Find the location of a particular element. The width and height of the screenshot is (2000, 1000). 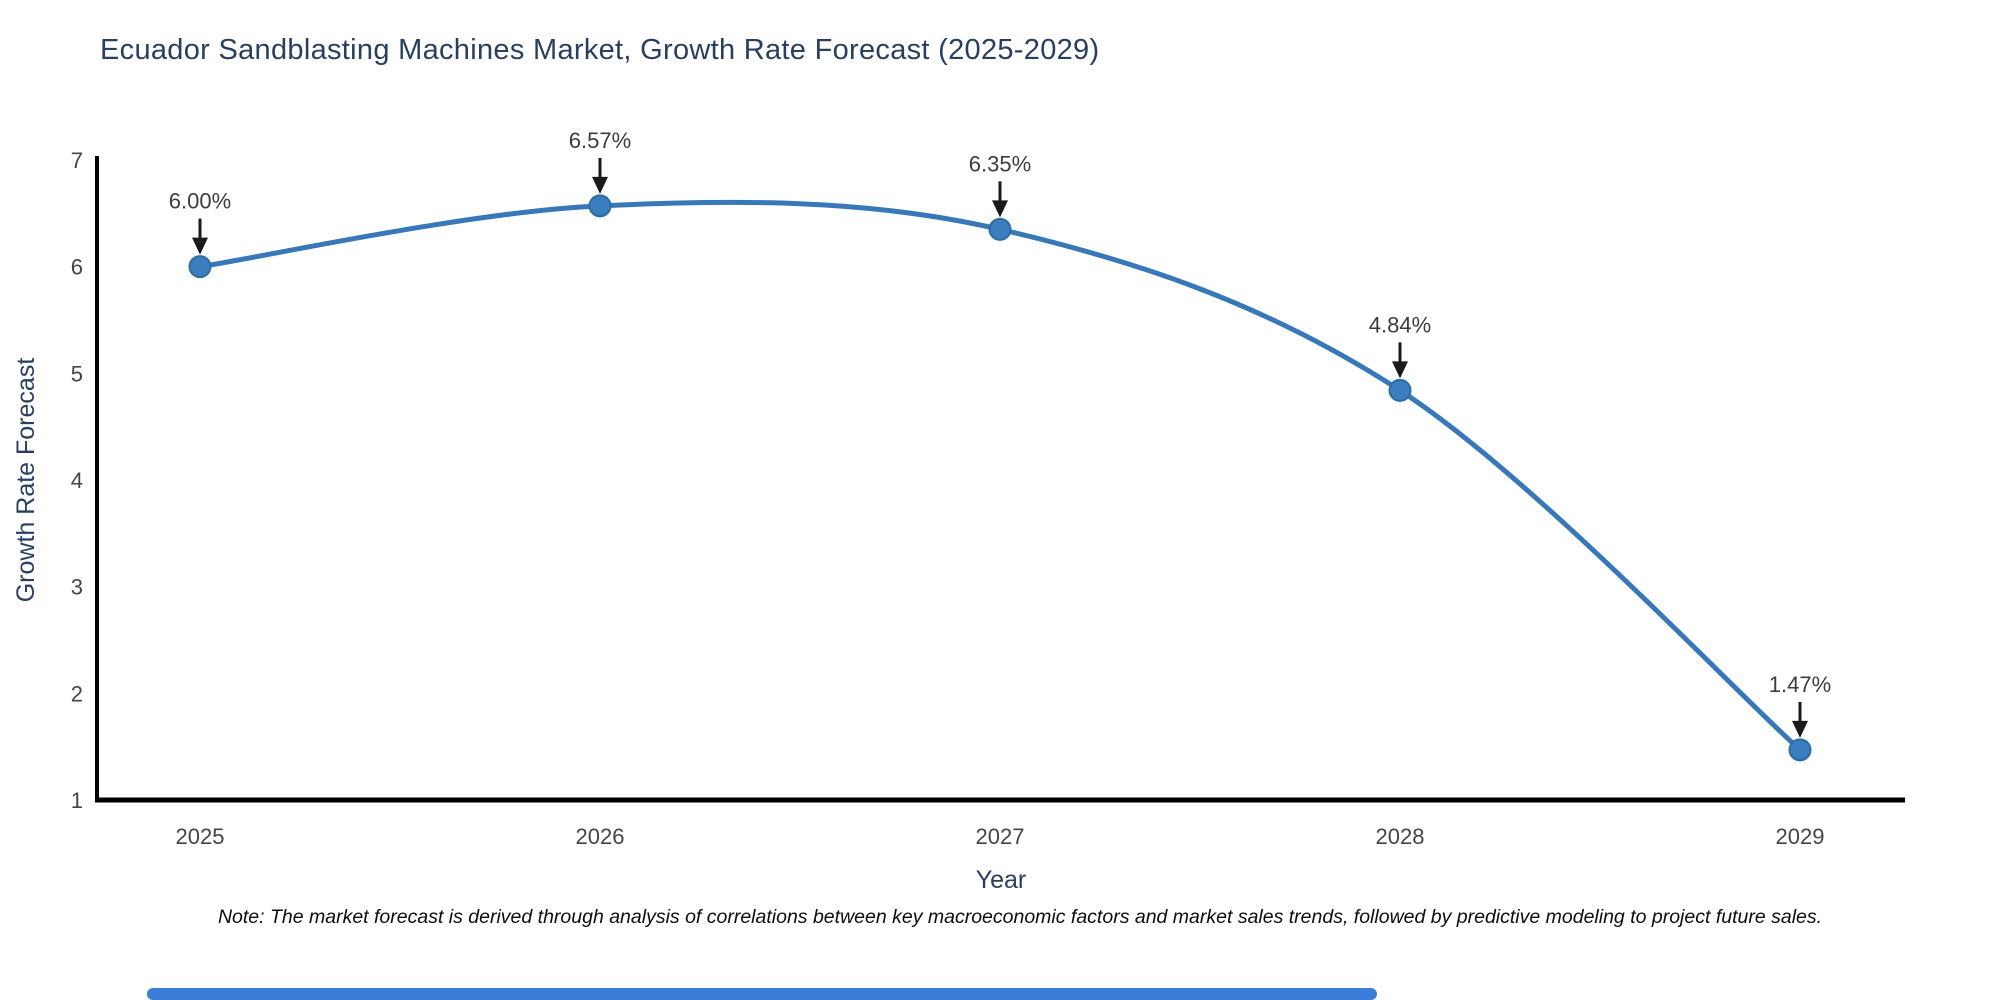

y-tick-label: 2 is located at coordinates (77, 693).